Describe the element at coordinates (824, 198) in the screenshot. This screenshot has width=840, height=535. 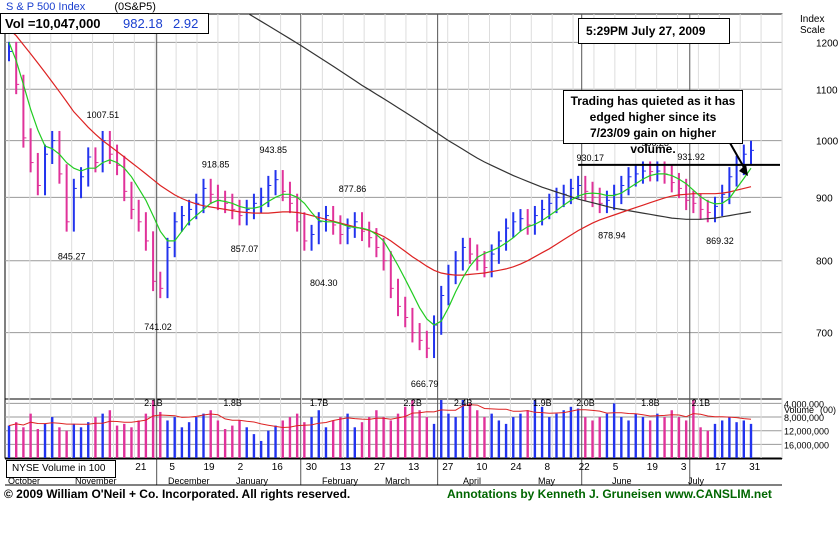
I see `price-tick-label: 900` at that location.